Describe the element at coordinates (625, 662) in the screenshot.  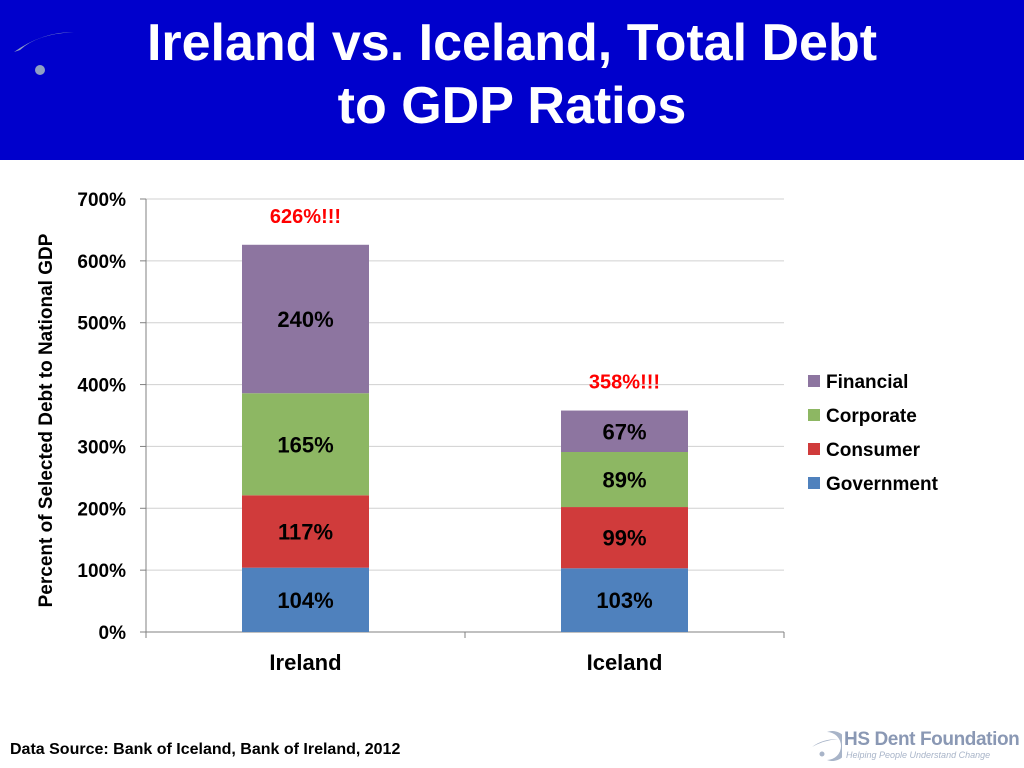
I see `x-category-label: Iceland` at that location.